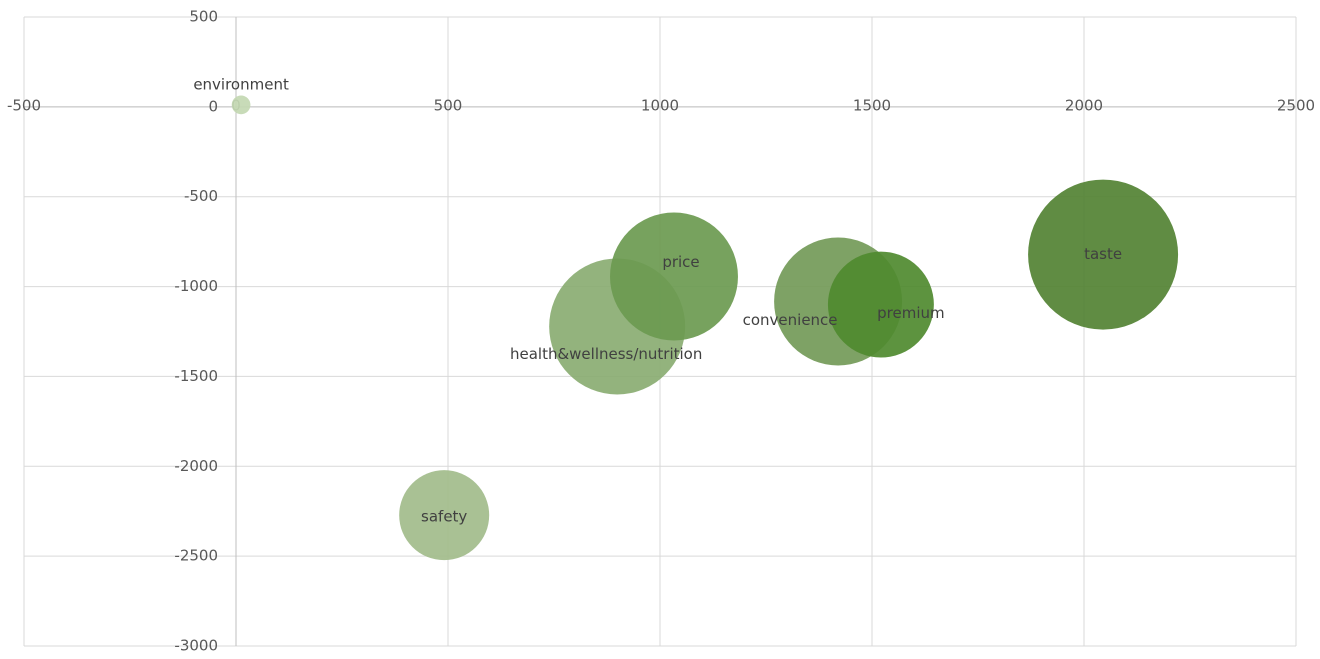 This screenshot has width=1320, height=659. I want to click on bubble-label: taste, so click(1103, 254).